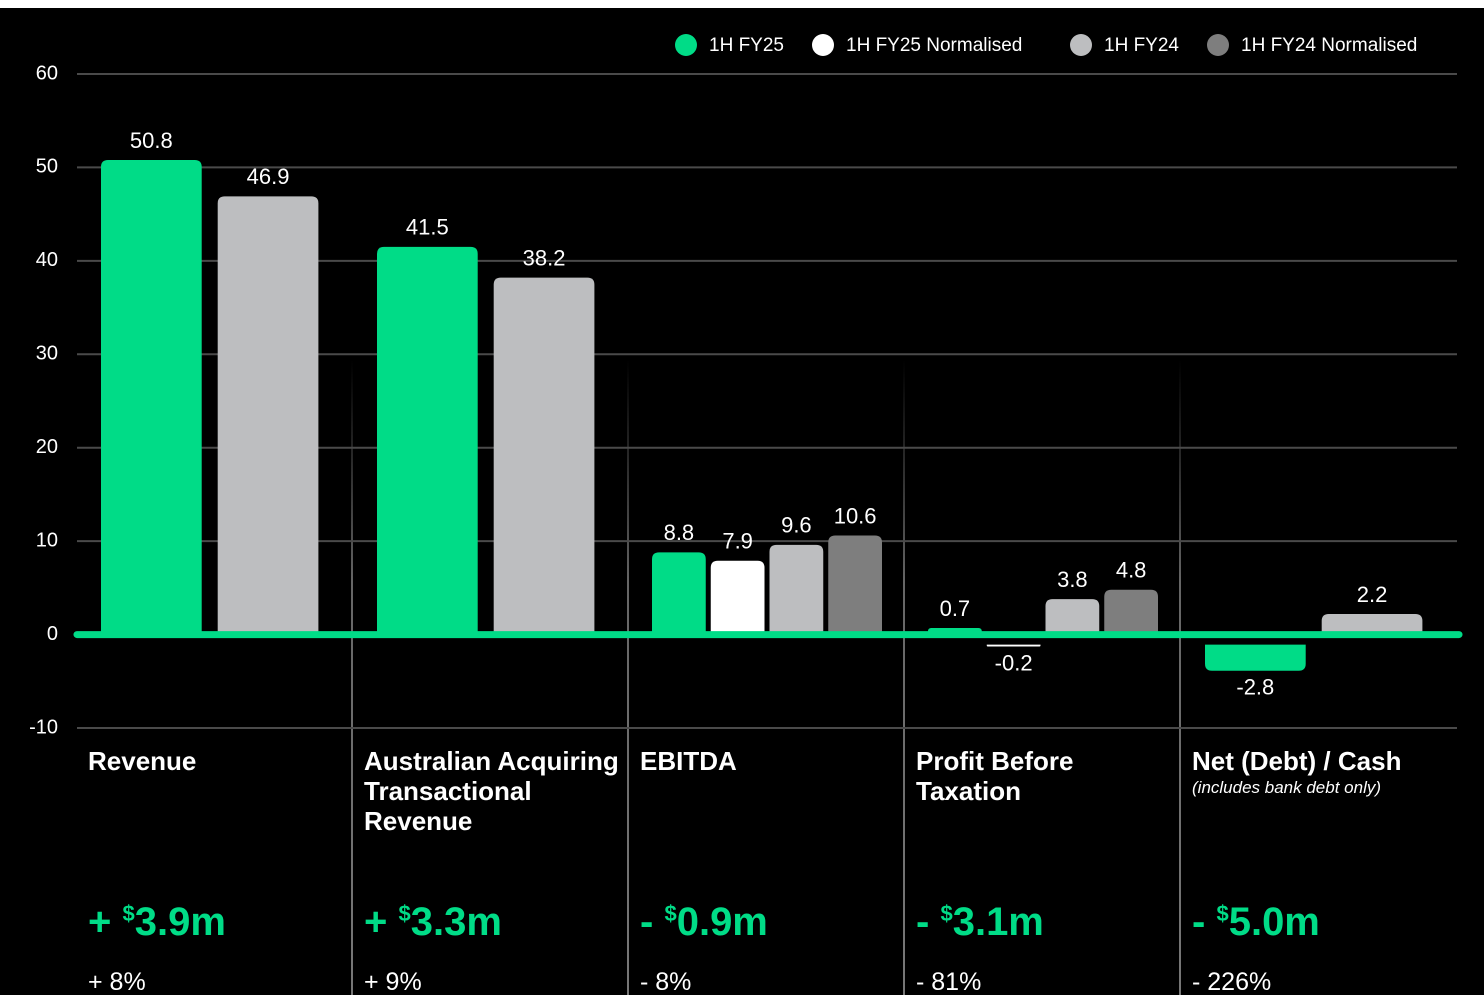  I want to click on value-label: 50.8, so click(151, 140).